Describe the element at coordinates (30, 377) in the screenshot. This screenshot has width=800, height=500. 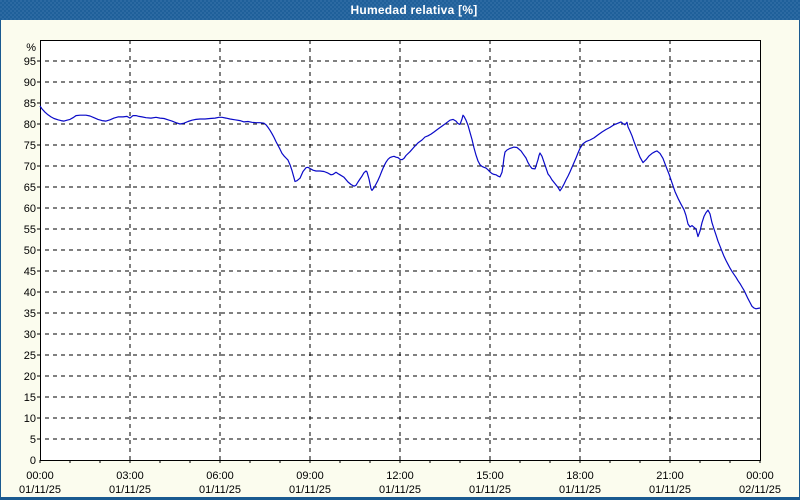
I see `svg-text: 20` at that location.